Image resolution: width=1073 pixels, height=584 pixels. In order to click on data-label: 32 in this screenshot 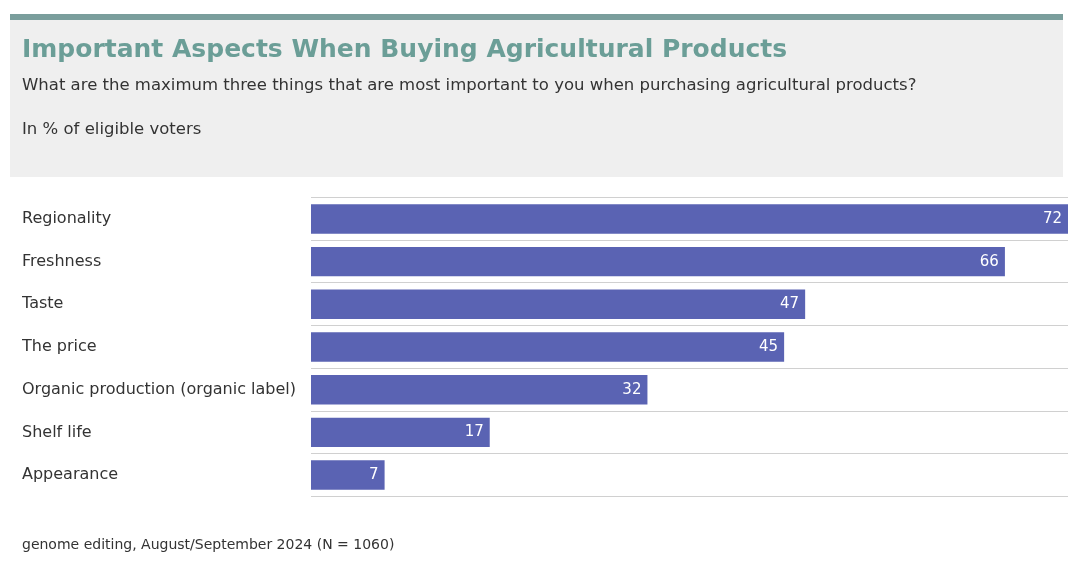, I will do `click(632, 388)`.